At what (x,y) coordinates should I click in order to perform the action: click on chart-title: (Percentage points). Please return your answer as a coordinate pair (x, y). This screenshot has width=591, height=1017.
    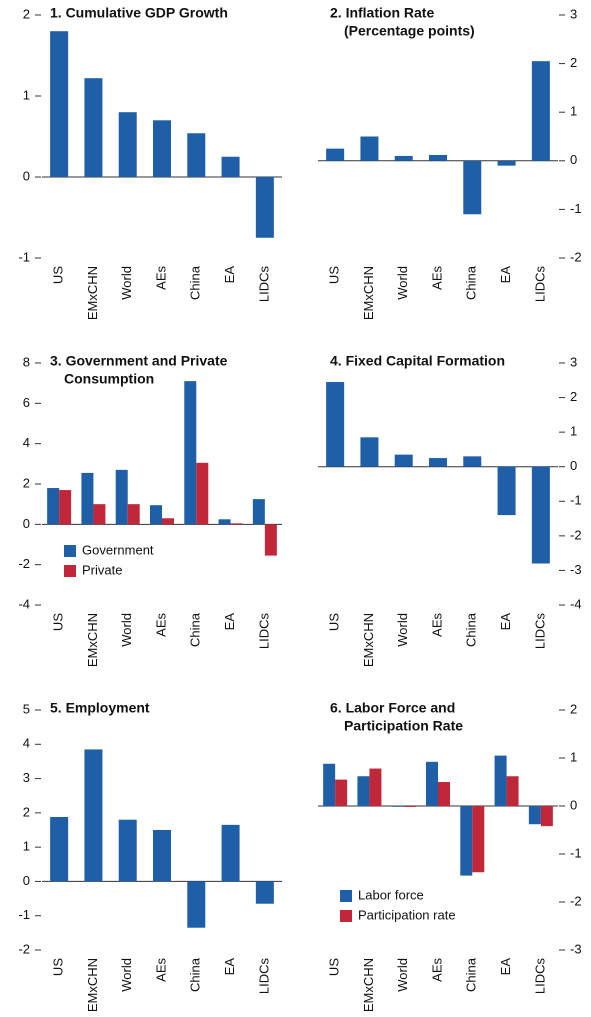
    Looking at the image, I should click on (409, 30).